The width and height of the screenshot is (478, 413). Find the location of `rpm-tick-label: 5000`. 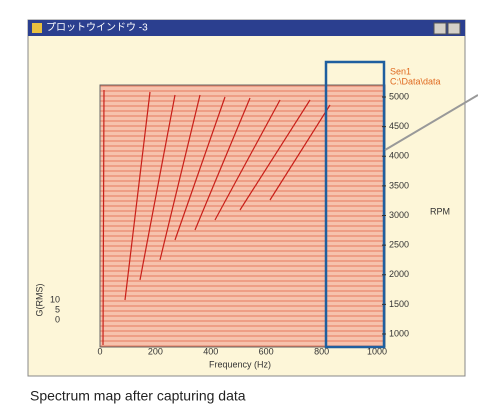

rpm-tick-label: 5000 is located at coordinates (399, 96).